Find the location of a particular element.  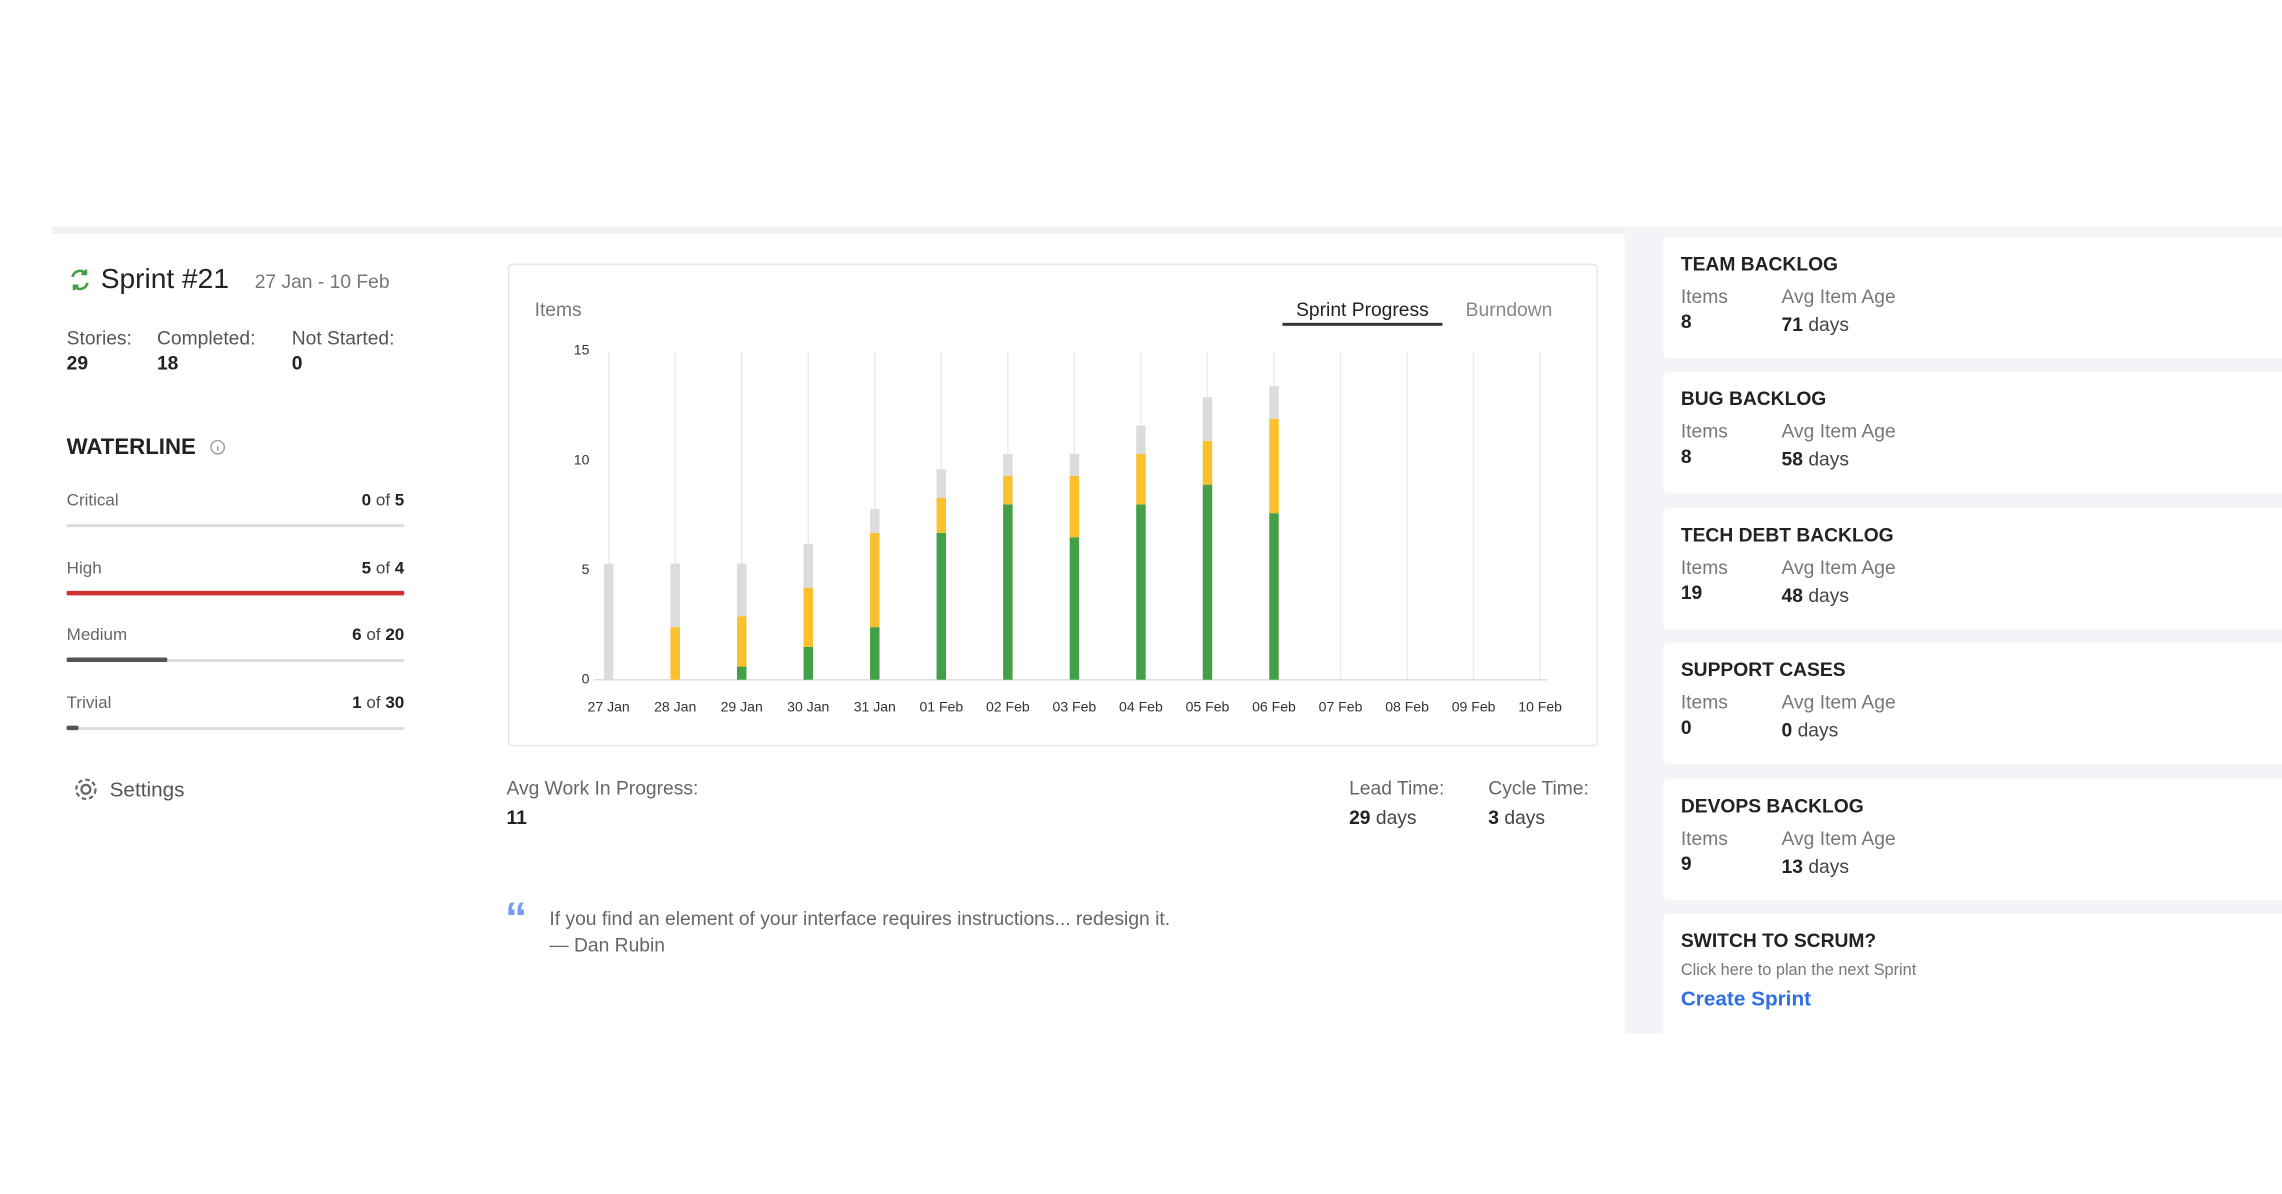

card-title-part: DEVOPS BACKLOG is located at coordinates (1772, 805).